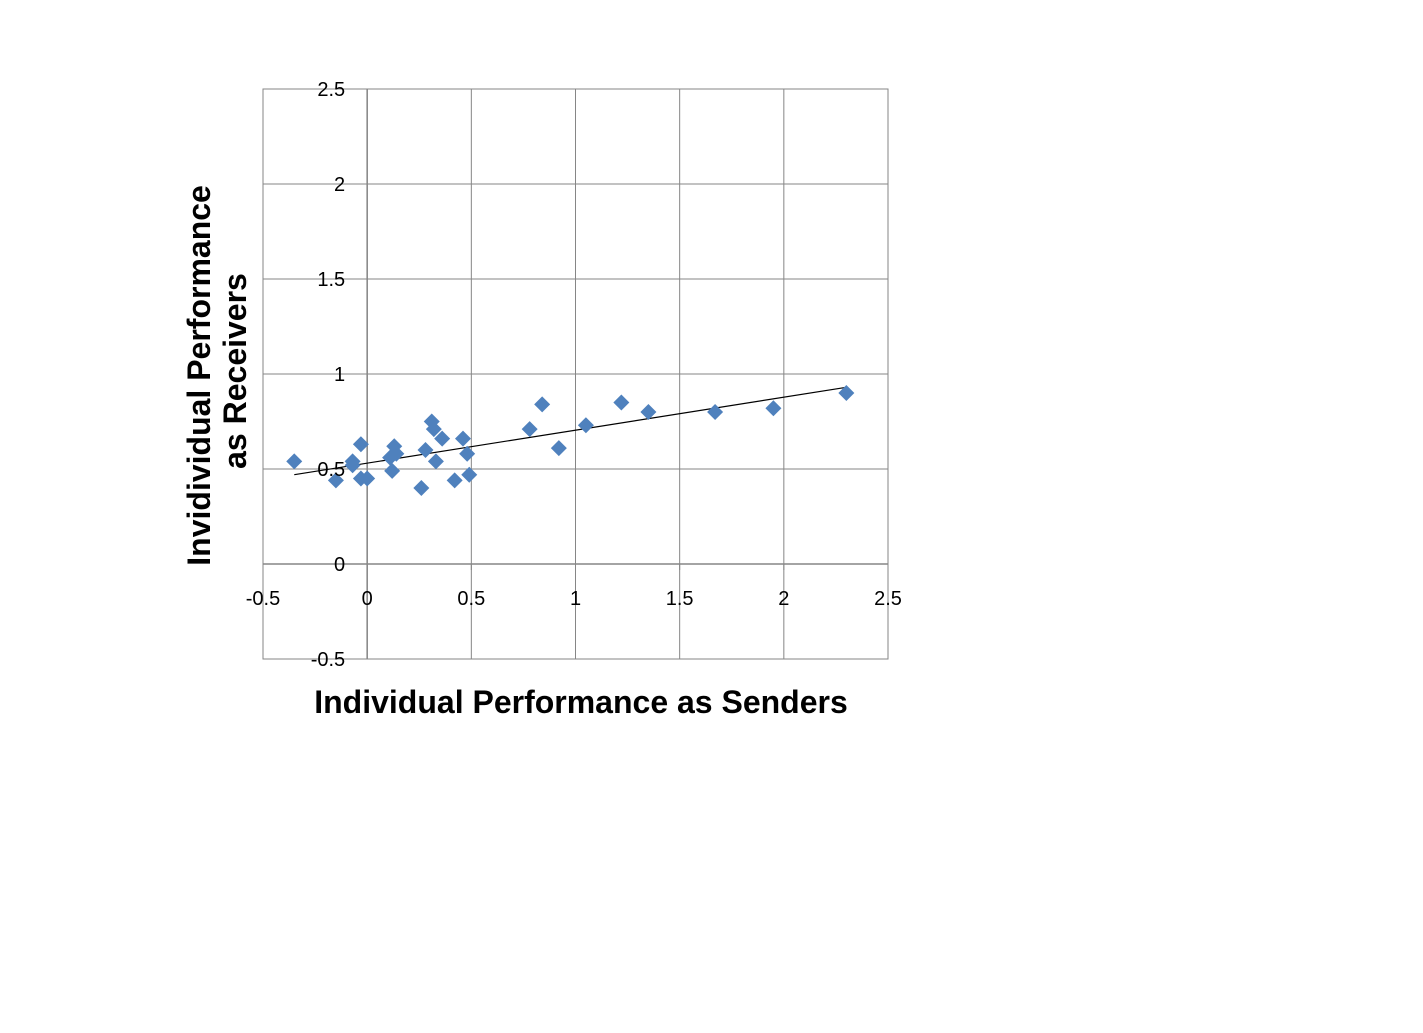  I want to click on y-tick-label: -0.5, so click(328, 660).